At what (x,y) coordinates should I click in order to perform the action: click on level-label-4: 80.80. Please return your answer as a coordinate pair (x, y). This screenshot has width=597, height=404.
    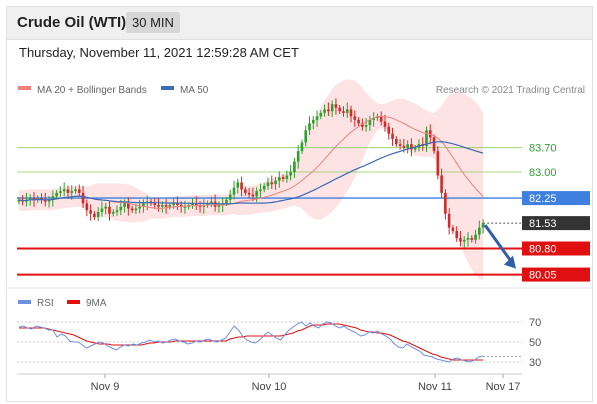
    Looking at the image, I should click on (556, 248).